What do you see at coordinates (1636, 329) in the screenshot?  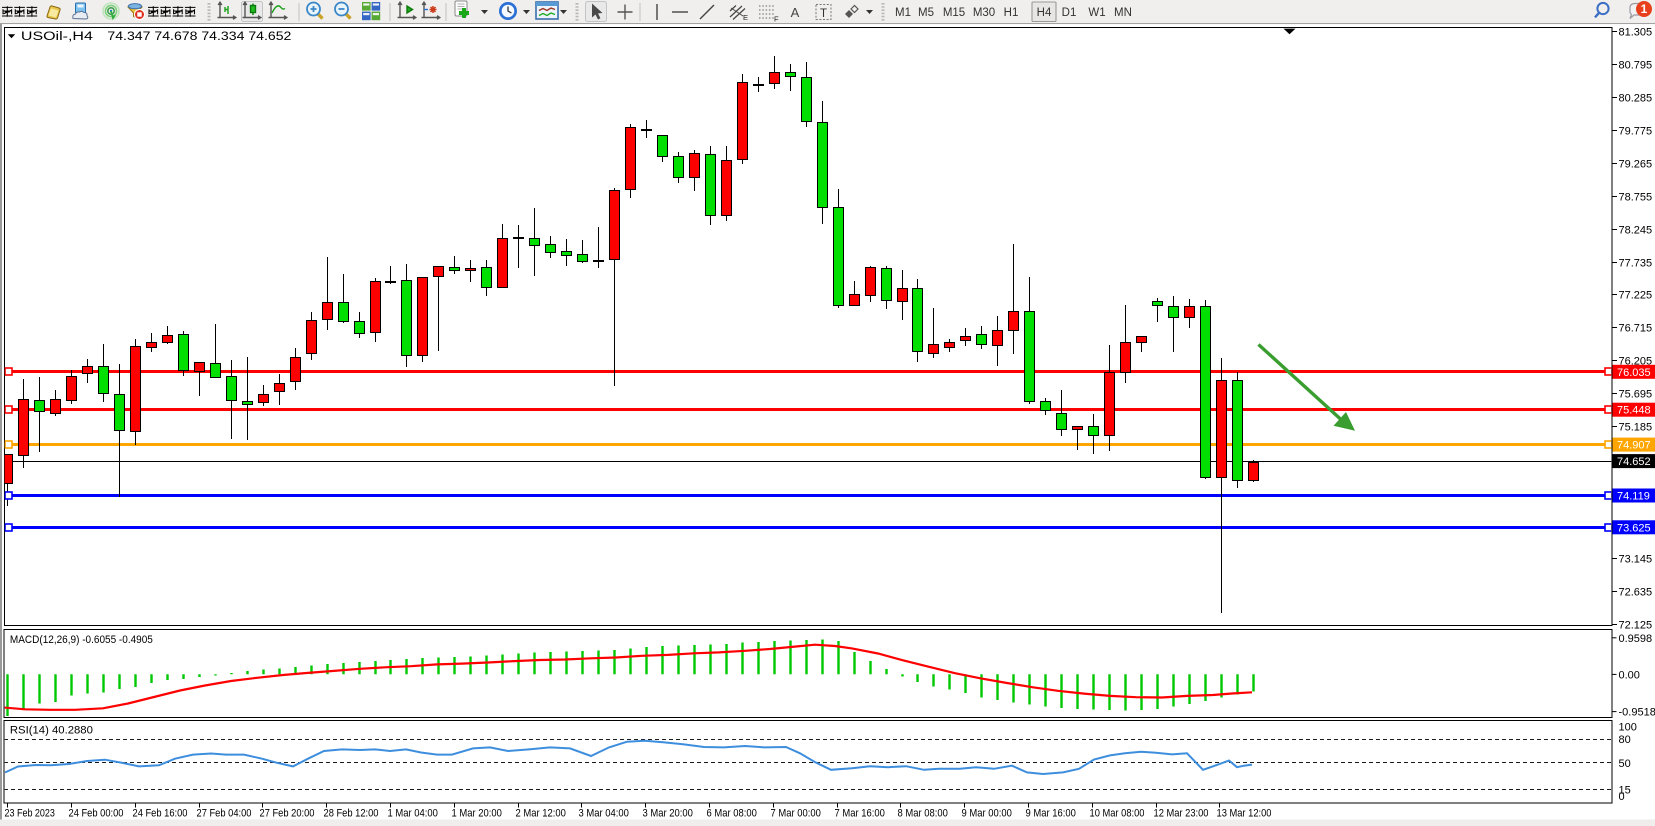 I see `svg-text: 76.715` at bounding box center [1636, 329].